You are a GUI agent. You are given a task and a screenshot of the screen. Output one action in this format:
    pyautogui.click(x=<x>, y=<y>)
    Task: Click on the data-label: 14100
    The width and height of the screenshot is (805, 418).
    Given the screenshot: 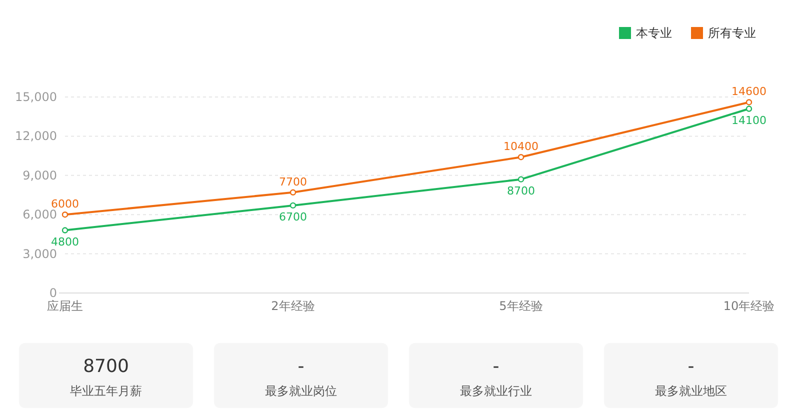 What is the action you would take?
    pyautogui.click(x=749, y=120)
    